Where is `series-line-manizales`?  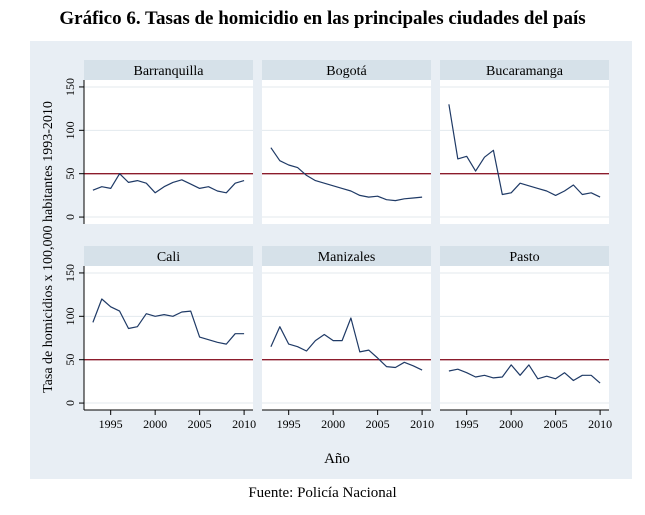
series-line-manizales is located at coordinates (346, 344).